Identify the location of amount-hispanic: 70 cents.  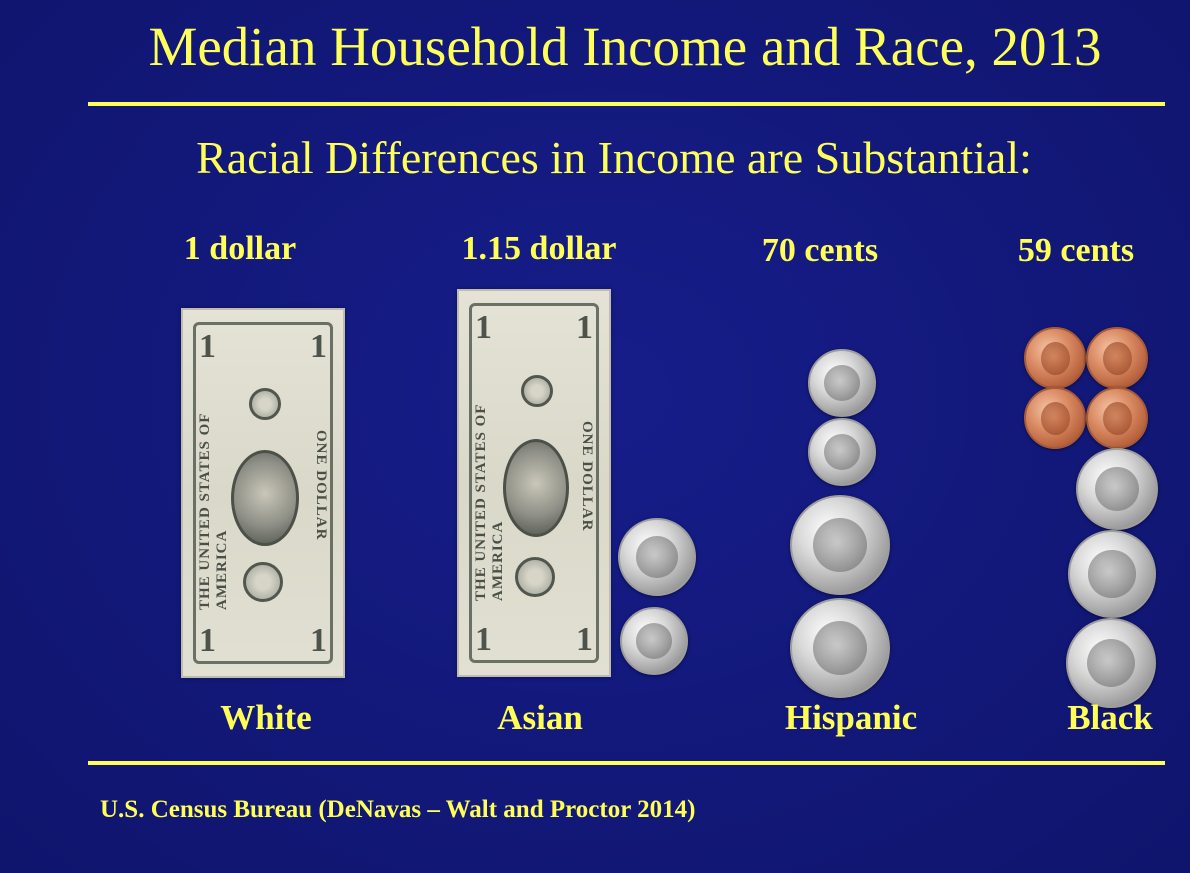
(820, 250).